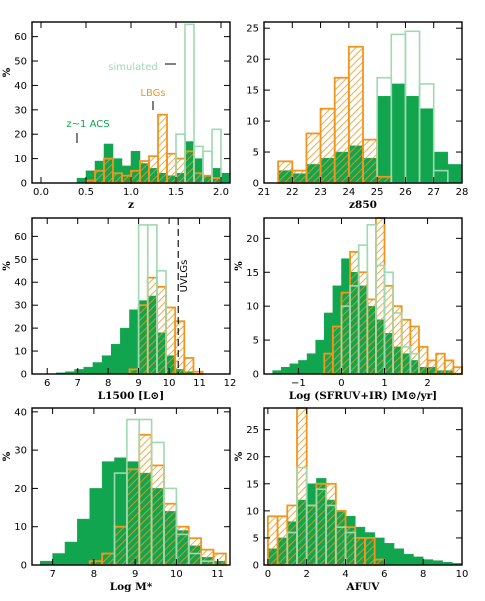  Describe the element at coordinates (351, 500) in the screenshot. I see `panel-afuv: 0 2 4 6 8 10 0 5 10 15 20 25 AFUV%` at that location.